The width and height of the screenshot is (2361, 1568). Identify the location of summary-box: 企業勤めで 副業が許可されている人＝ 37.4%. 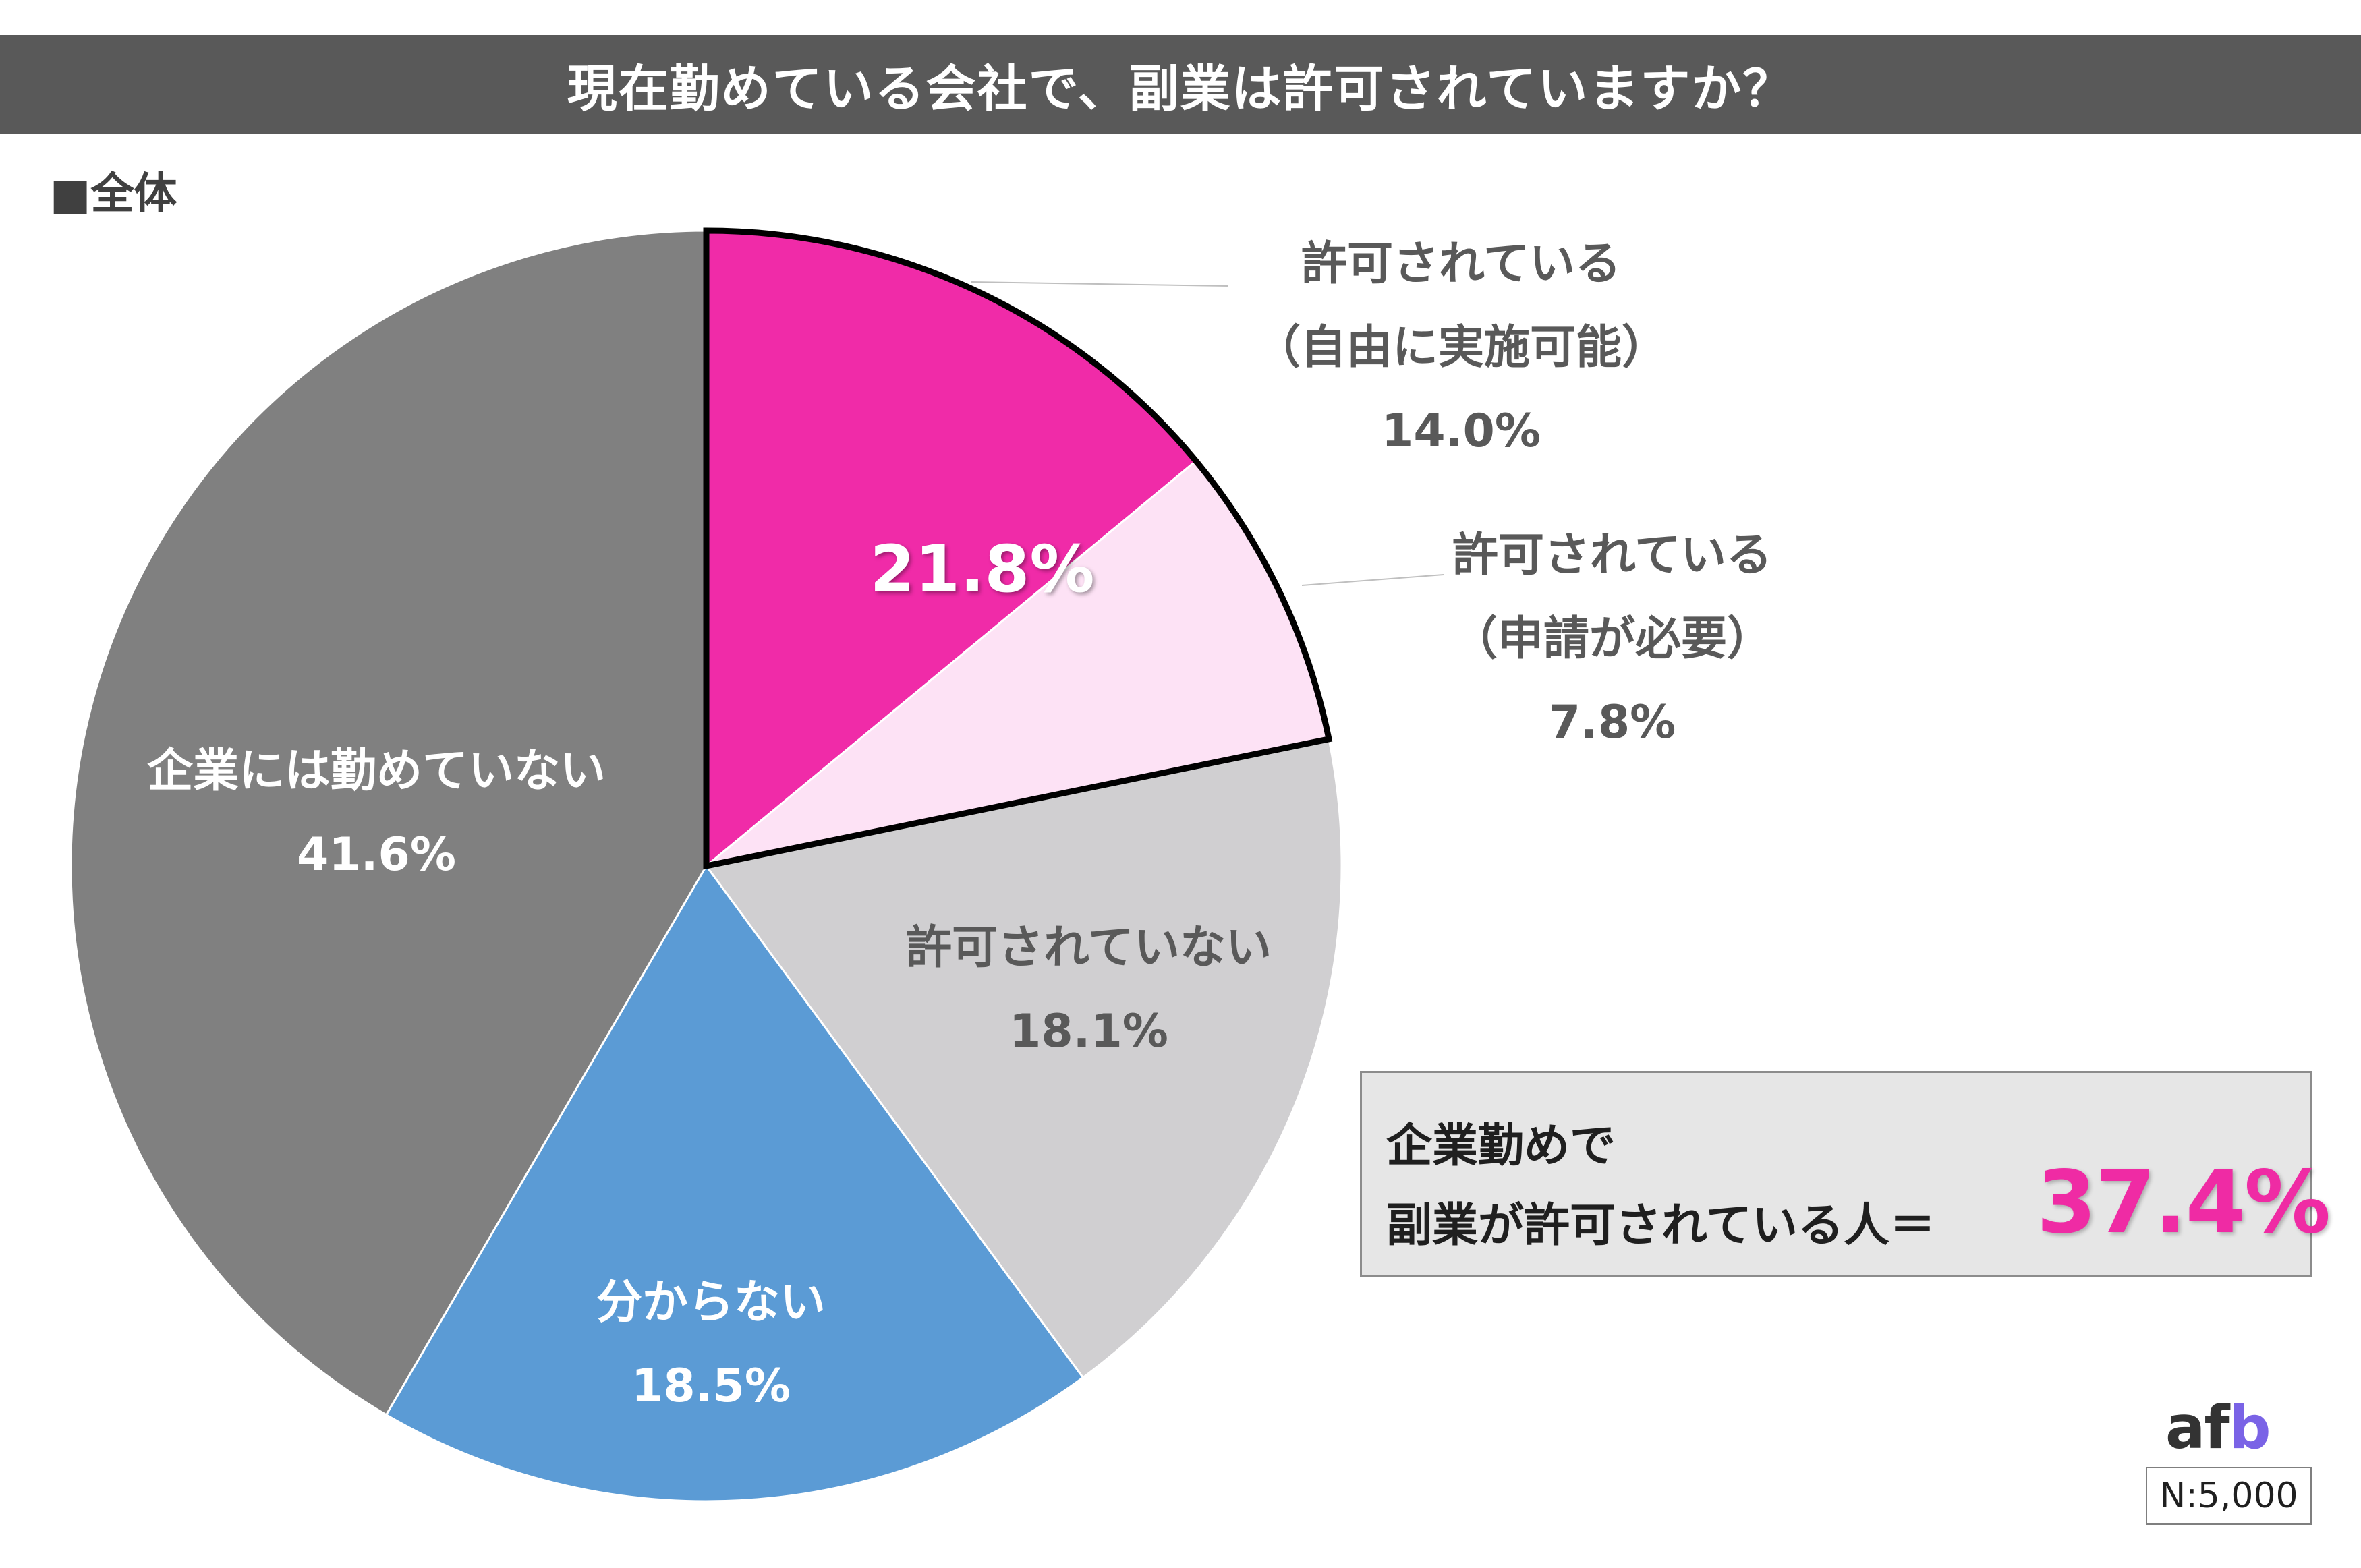
(1846, 1174).